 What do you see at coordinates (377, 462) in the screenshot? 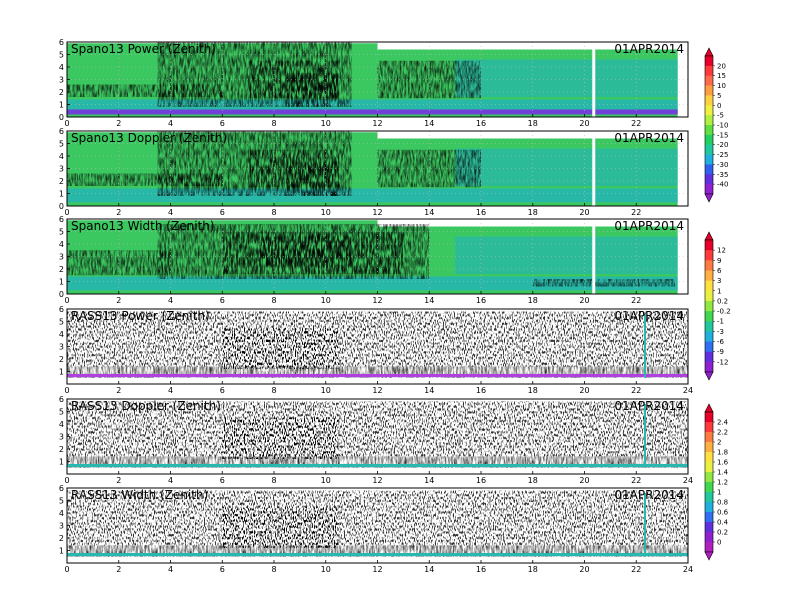
I see `rass-band` at bounding box center [377, 462].